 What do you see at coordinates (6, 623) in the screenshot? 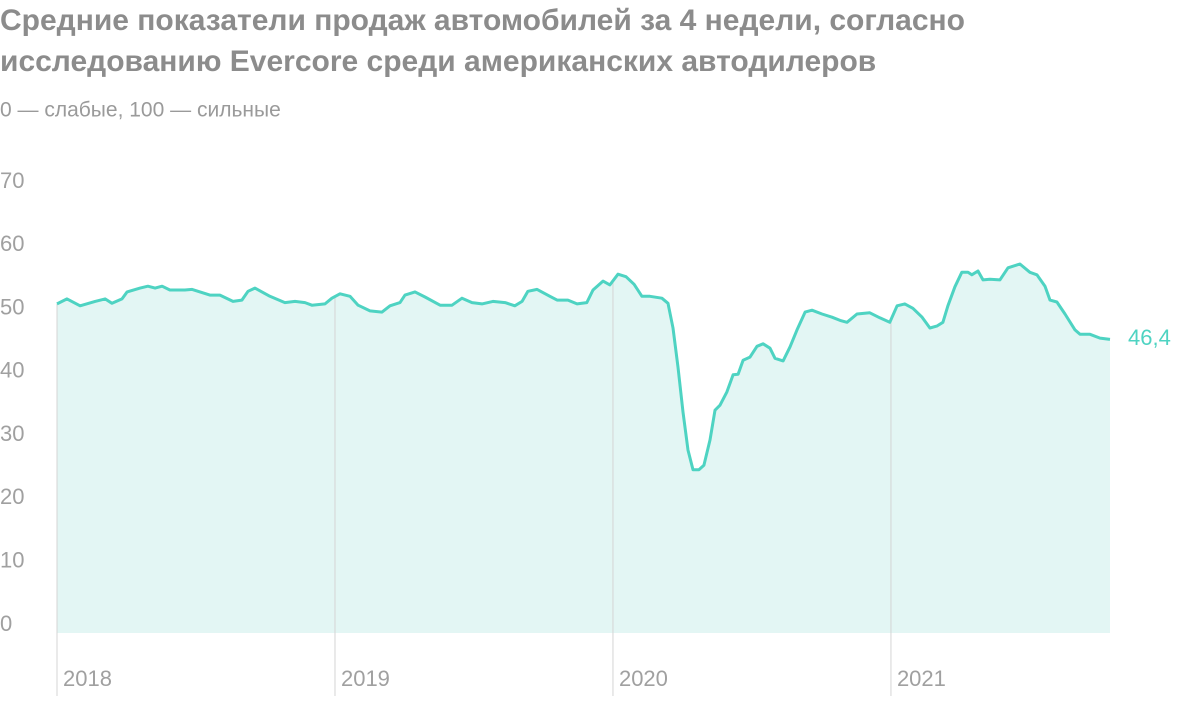
I see `y-tick-label: 0` at bounding box center [6, 623].